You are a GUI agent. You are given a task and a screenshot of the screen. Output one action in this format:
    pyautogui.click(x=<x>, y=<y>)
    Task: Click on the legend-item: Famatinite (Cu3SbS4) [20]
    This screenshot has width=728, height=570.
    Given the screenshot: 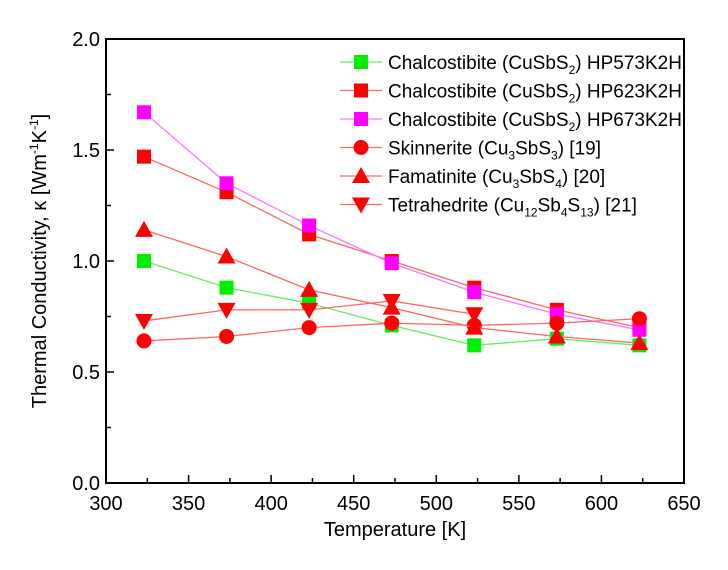 What is the action you would take?
    pyautogui.click(x=472, y=179)
    